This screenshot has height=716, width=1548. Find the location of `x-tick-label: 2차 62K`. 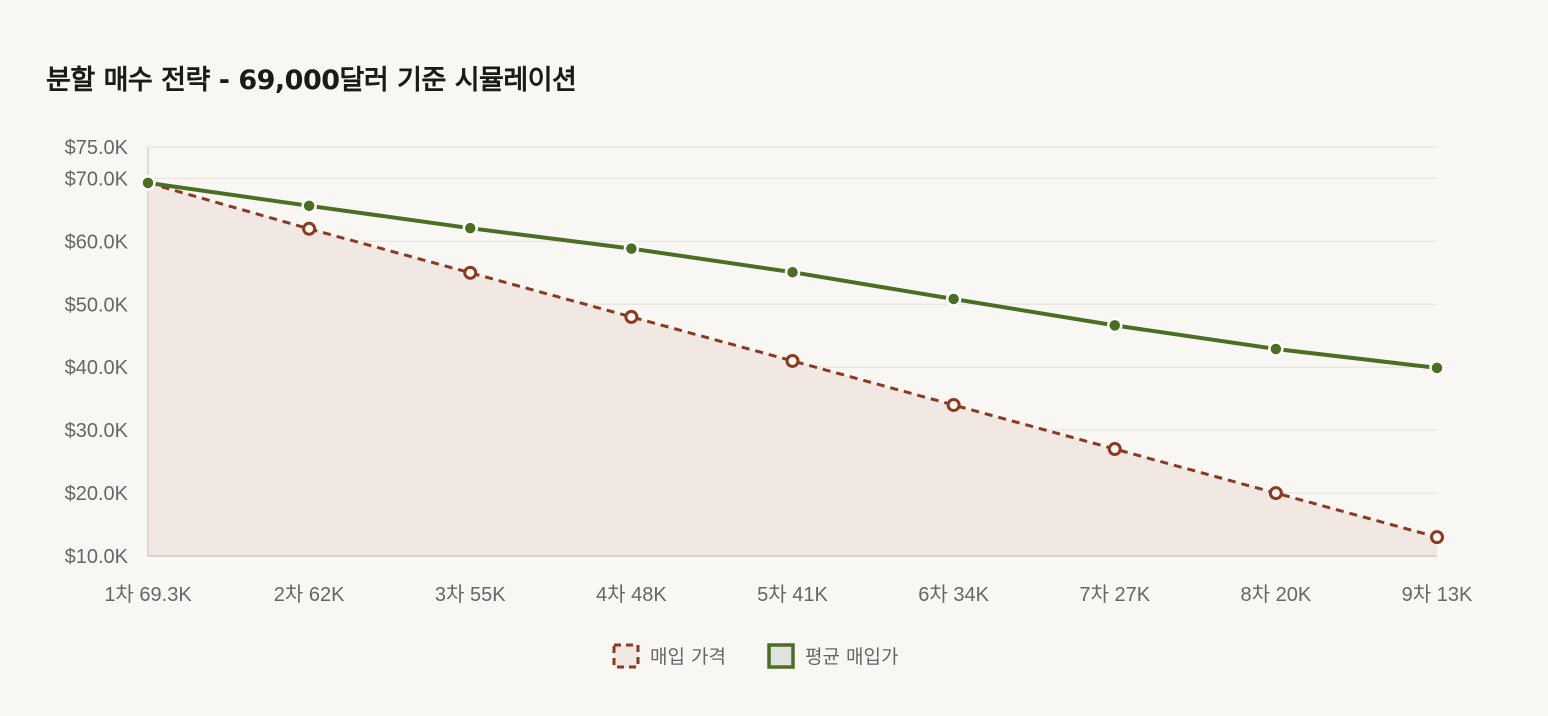

x-tick-label: 2차 62K is located at coordinates (309, 594).